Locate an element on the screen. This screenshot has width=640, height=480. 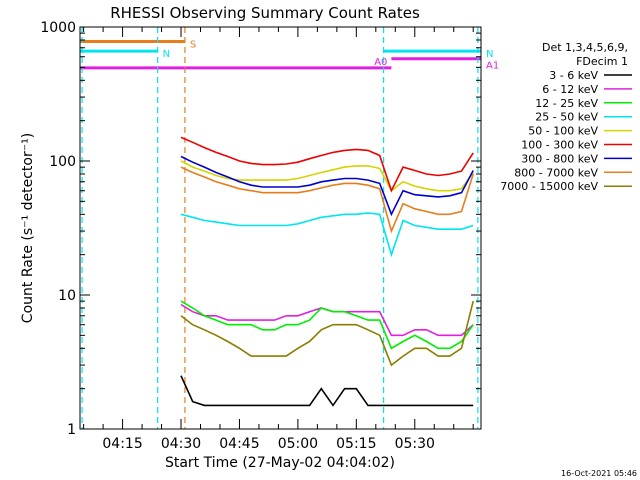
legend-entry: 50 - 100 keV is located at coordinates (563, 131).